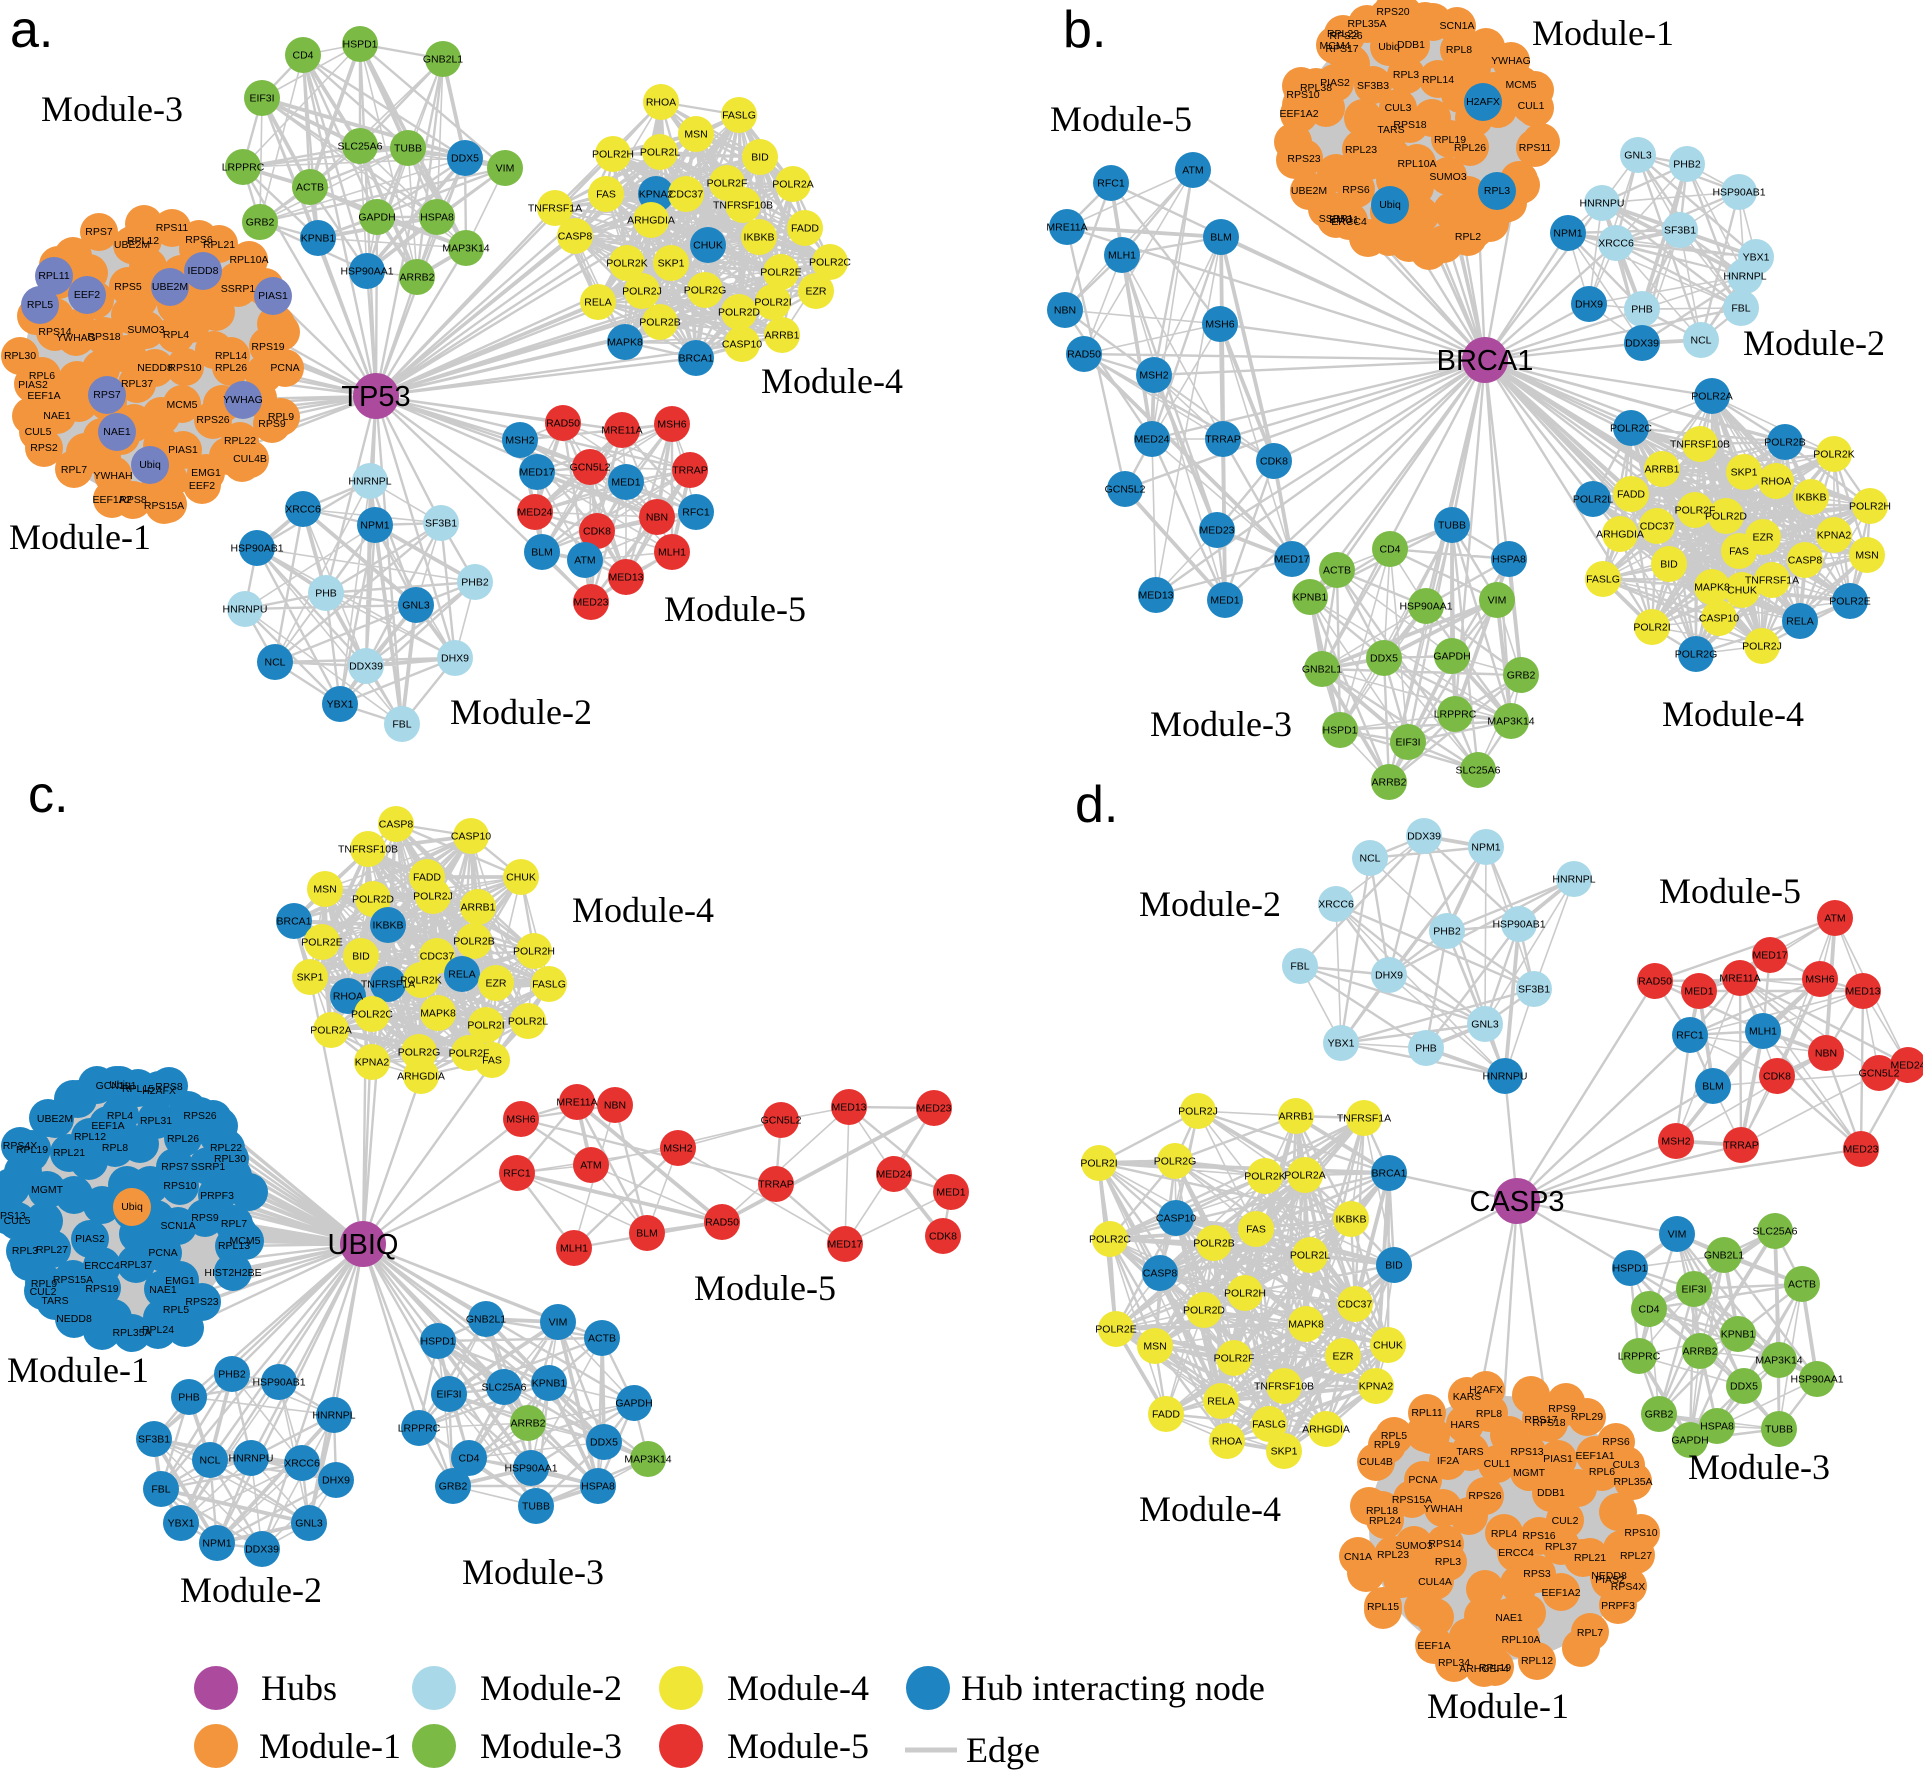 The width and height of the screenshot is (1923, 1775). What do you see at coordinates (1636, 1556) in the screenshot?
I see `svg-text: RPL27` at bounding box center [1636, 1556].